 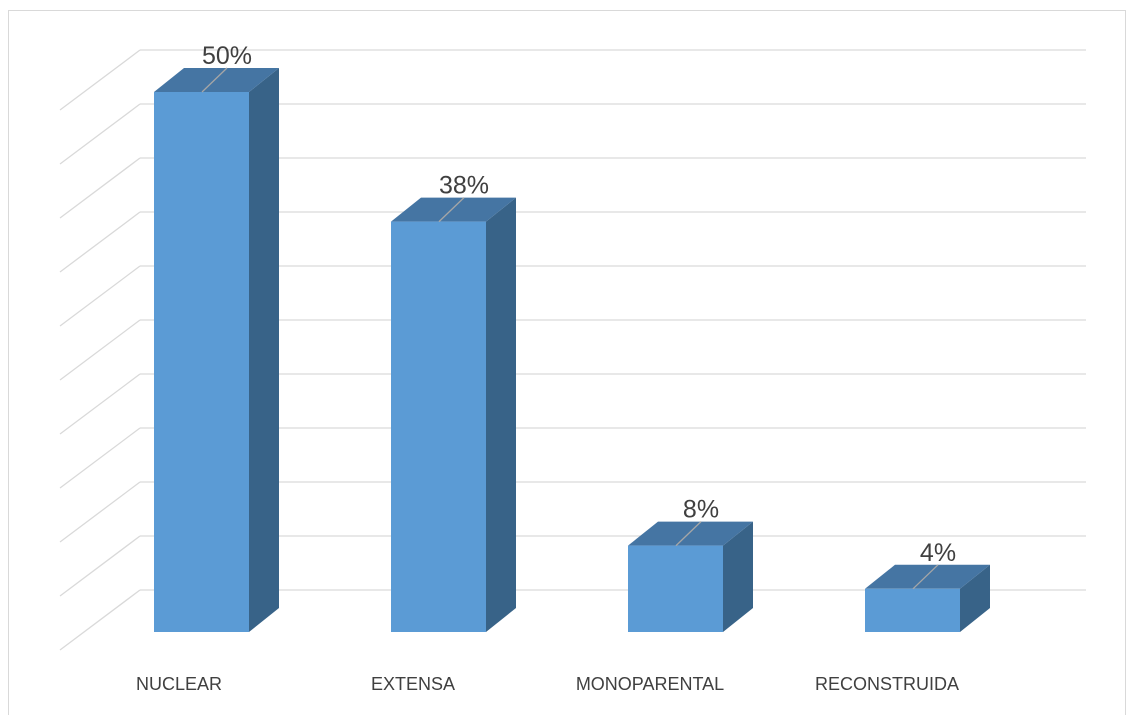 I want to click on category-label: MONOPARENTAL, so click(x=650, y=684).